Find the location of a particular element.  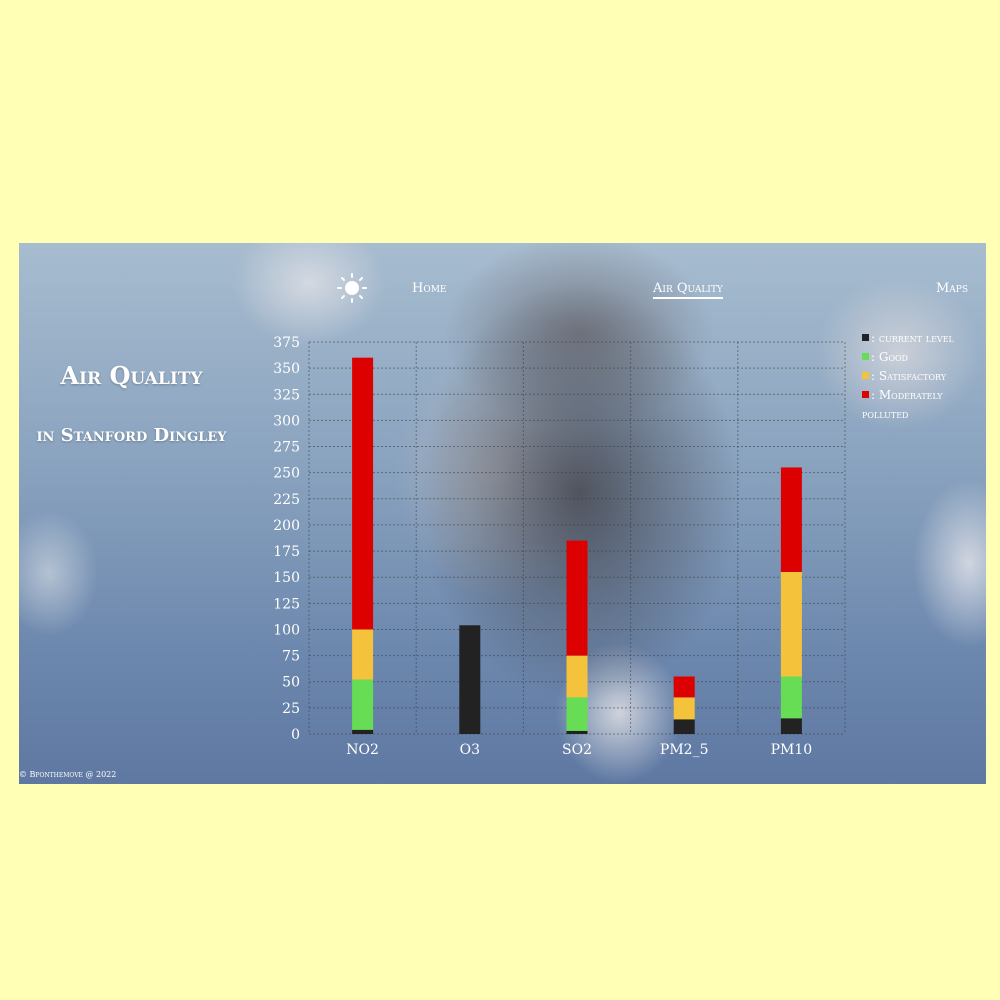

legend-item-good: : Good is located at coordinates (921, 357).